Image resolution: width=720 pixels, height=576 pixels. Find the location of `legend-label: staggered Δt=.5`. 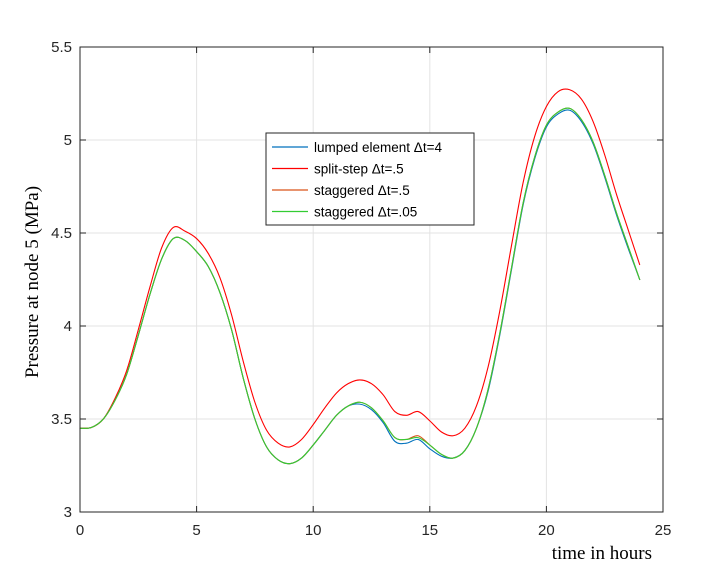

legend-label: staggered Δt=.5 is located at coordinates (362, 190).